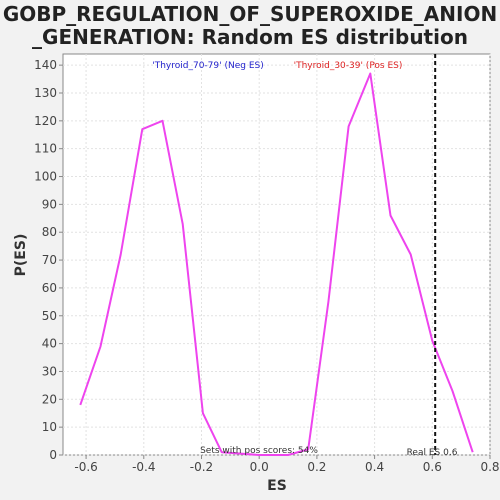 The image size is (500, 500). Describe the element at coordinates (21, 255) in the screenshot. I see `y-axis-label: P(ES)` at that location.